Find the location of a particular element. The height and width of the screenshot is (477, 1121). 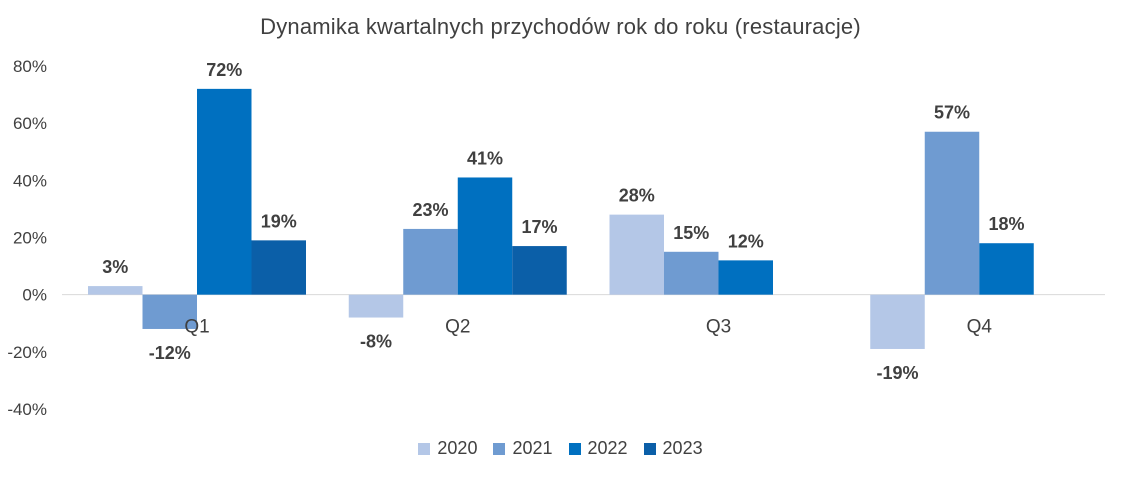

legend-item: 2023 is located at coordinates (673, 448).